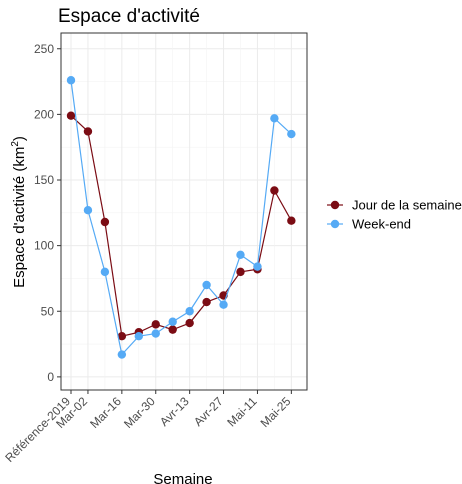  Describe the element at coordinates (47, 213) in the screenshot. I see `y-axis: 0 50 100 150 200 250` at that location.